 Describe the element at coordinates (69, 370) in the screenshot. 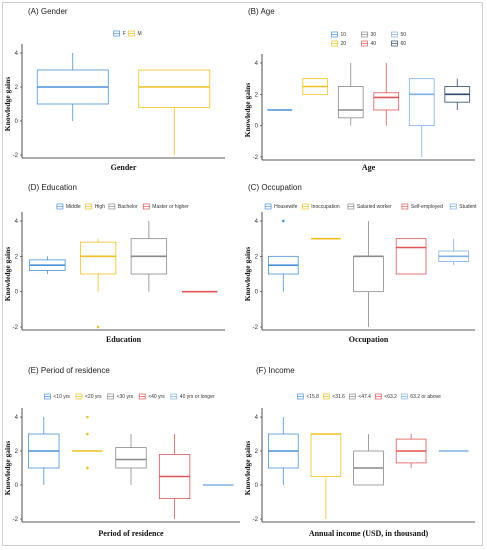

I see `panel-title: (E) Period of residence` at that location.